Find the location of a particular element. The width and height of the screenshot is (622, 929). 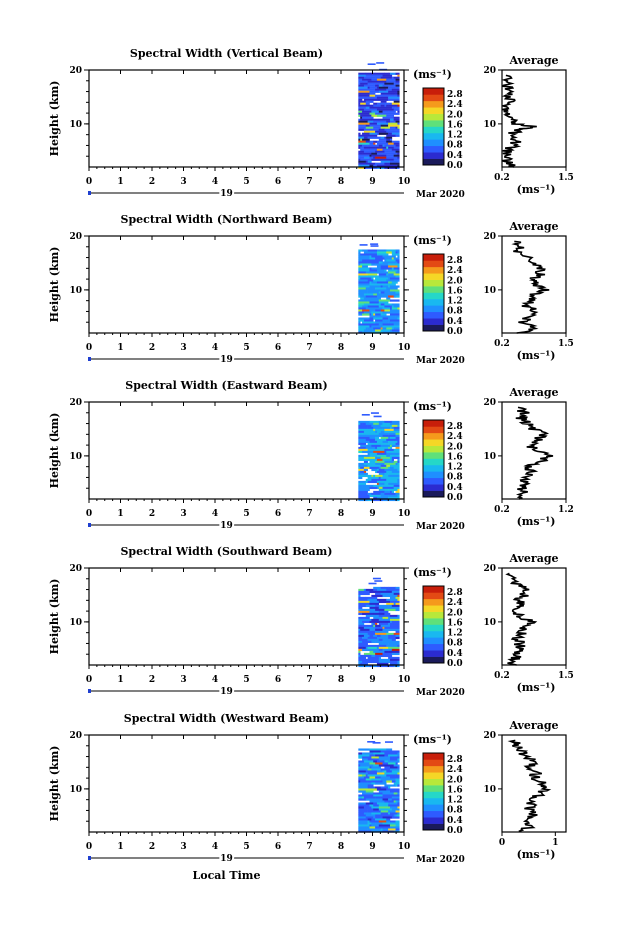

x-tick-label: 0 is located at coordinates (89, 847).